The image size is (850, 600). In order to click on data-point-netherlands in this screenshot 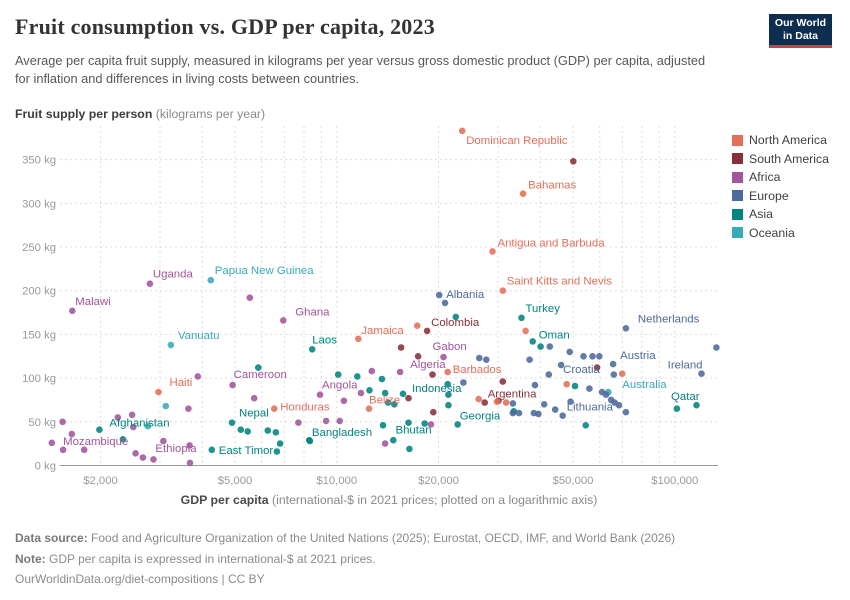, I will do `click(626, 328)`.